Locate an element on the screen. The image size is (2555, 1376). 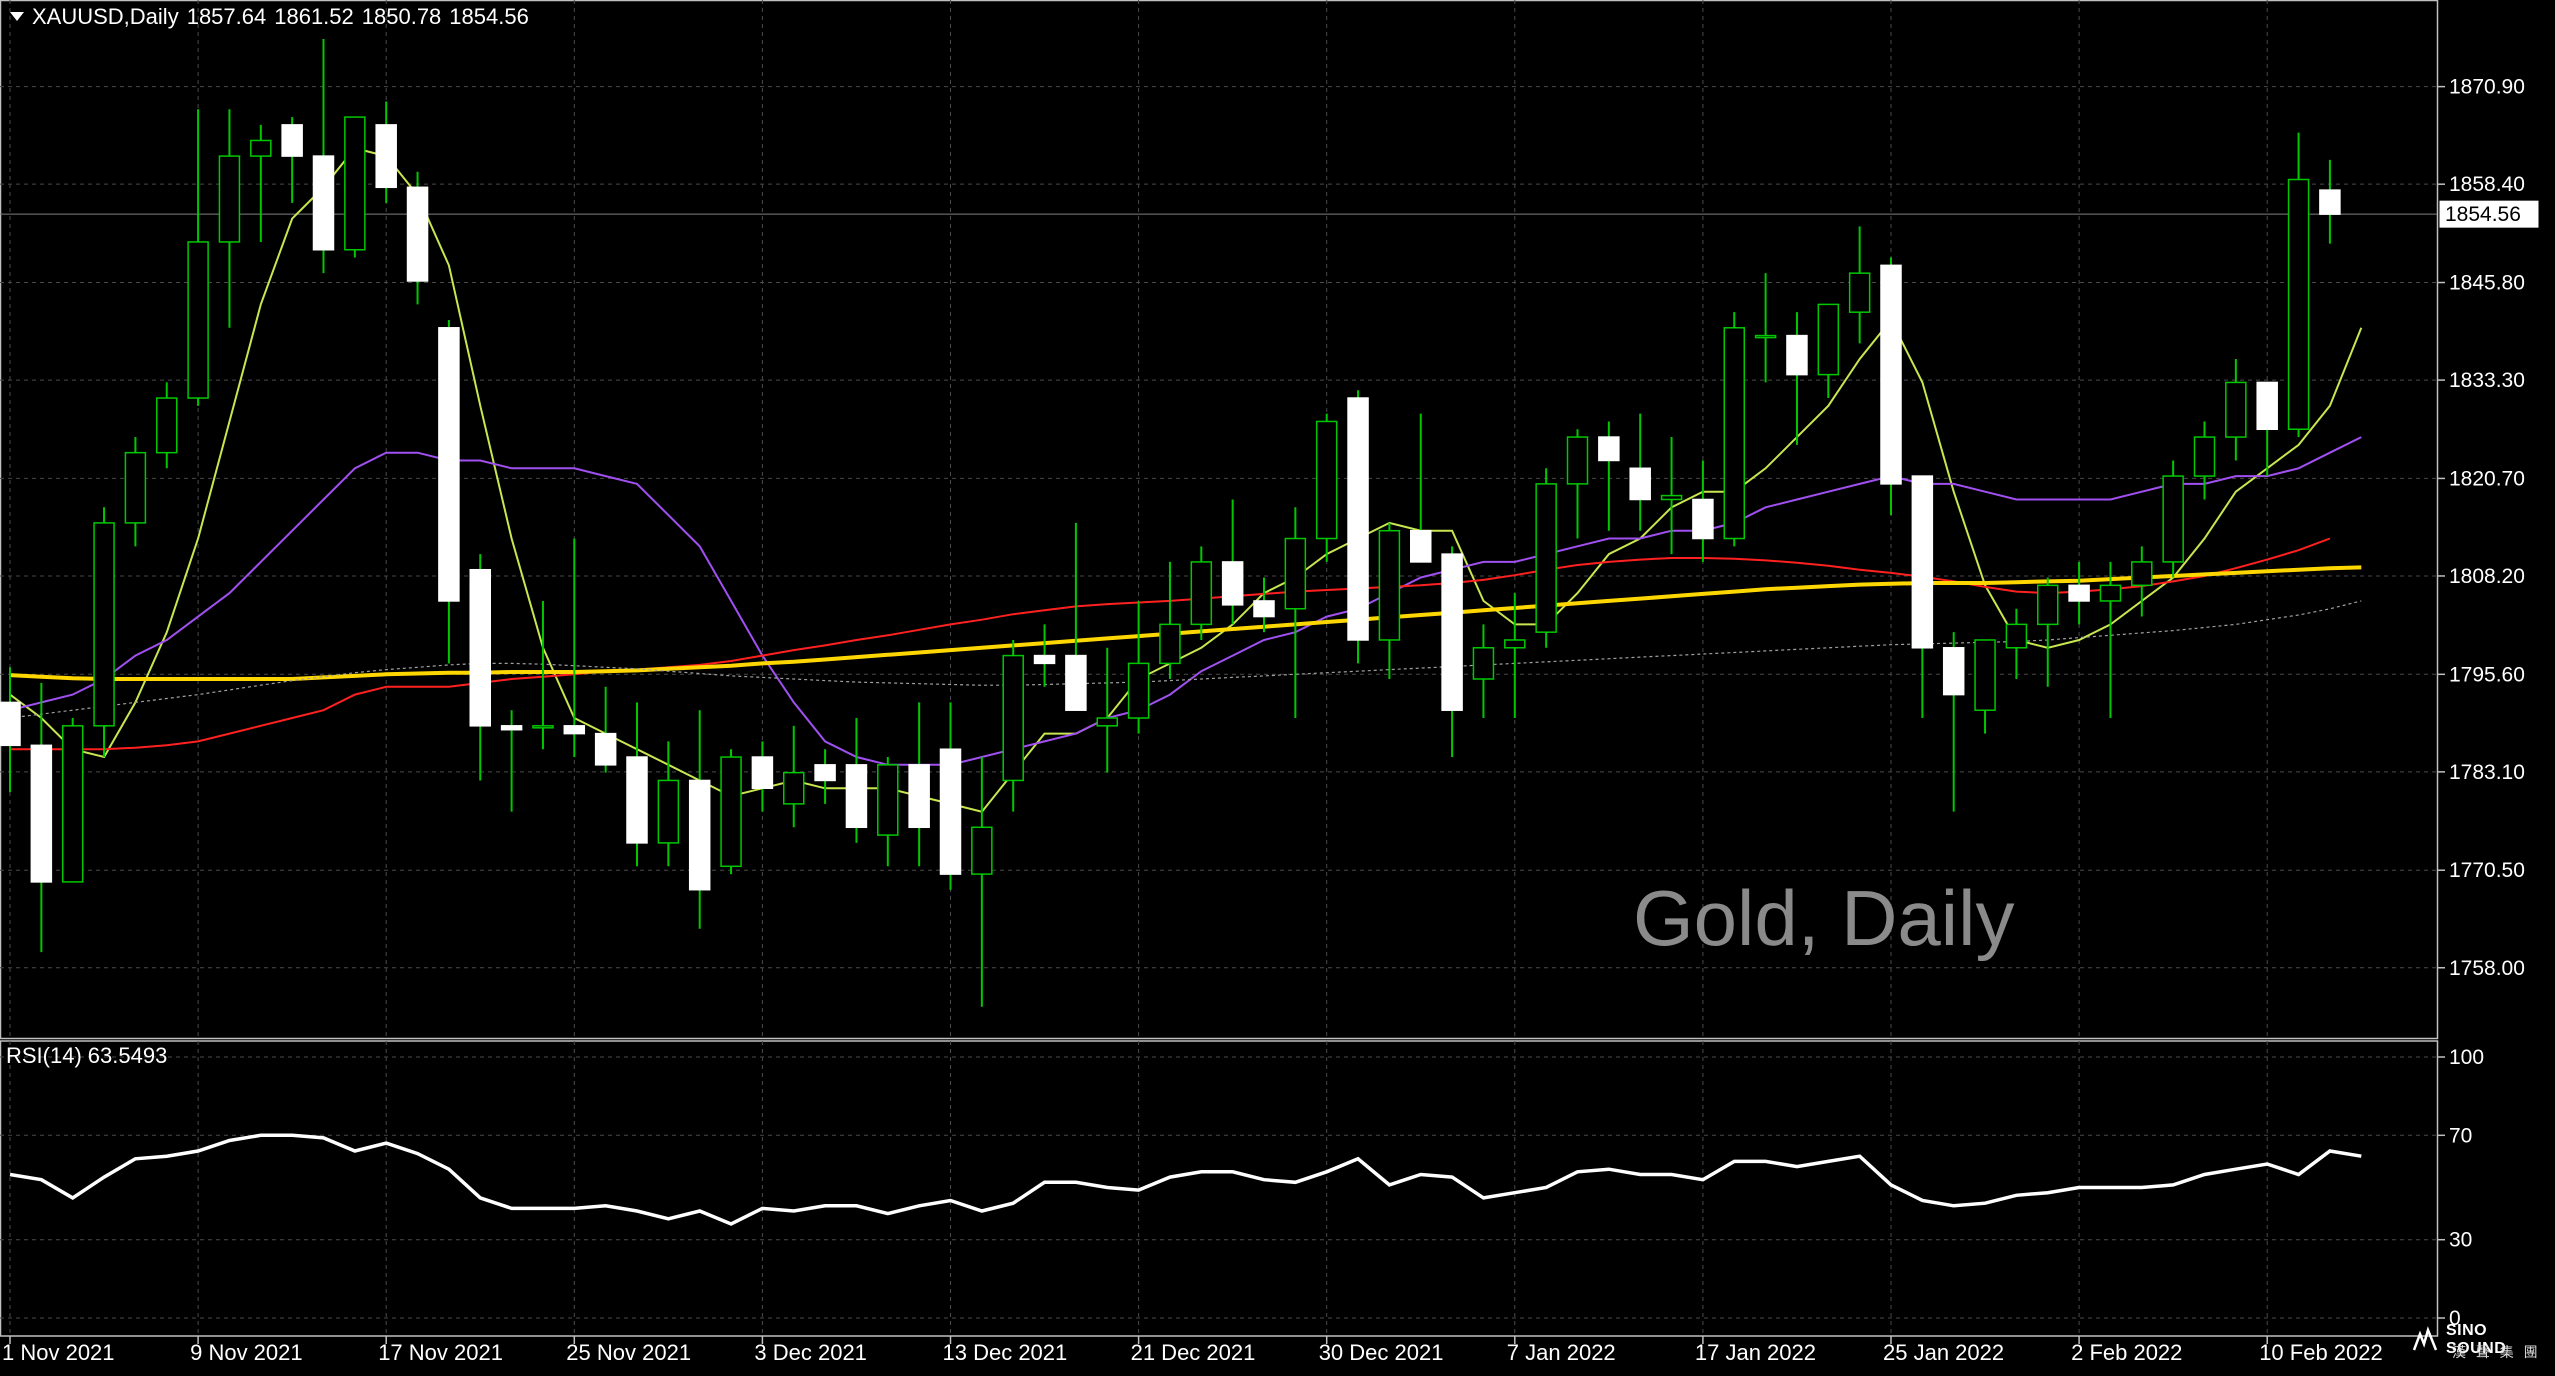
symbol-label: XAUUSD,Daily is located at coordinates (105, 16).